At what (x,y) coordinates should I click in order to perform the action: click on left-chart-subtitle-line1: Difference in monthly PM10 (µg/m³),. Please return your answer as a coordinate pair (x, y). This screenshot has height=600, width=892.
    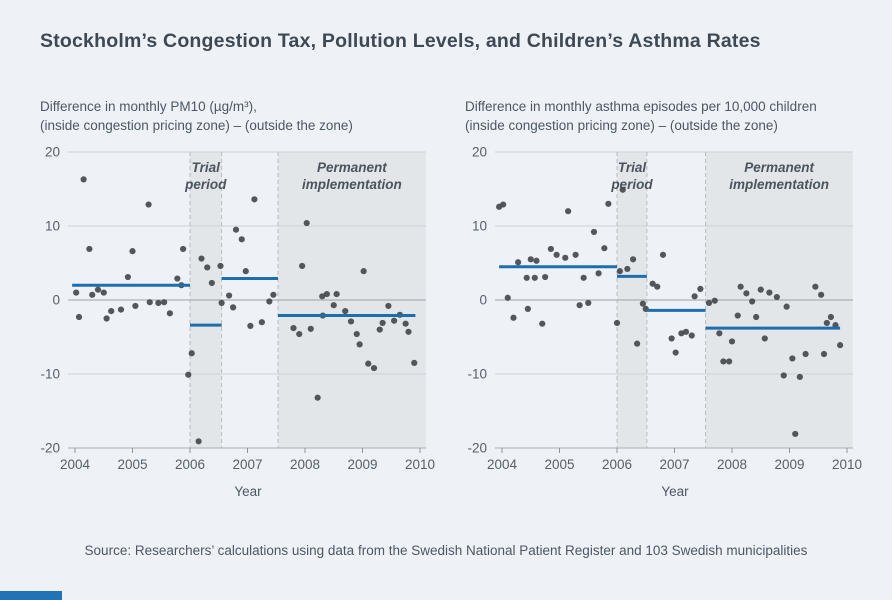
    Looking at the image, I should click on (148, 106).